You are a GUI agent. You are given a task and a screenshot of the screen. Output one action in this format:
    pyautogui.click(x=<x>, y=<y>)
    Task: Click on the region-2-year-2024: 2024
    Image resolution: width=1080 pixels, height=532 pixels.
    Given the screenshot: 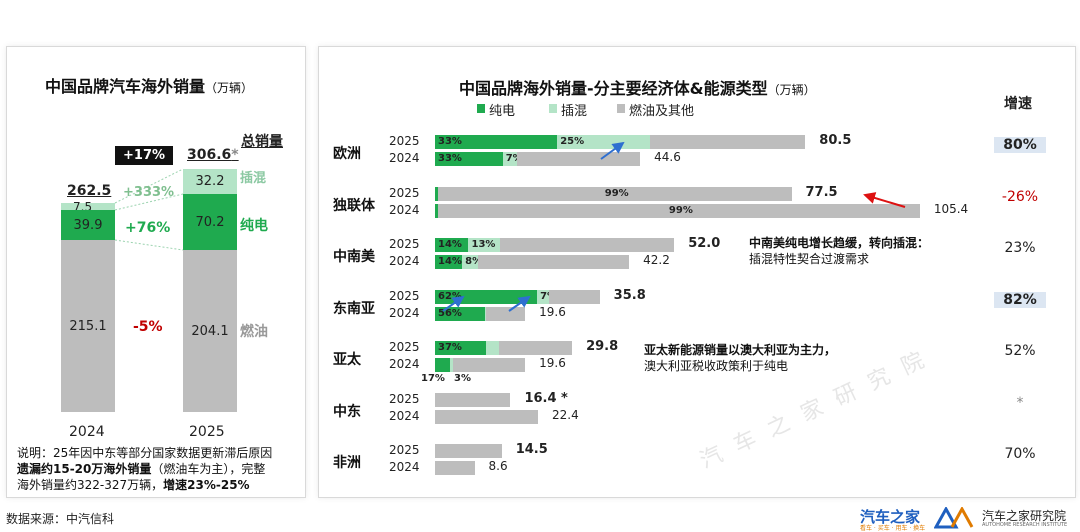 What is the action you would take?
    pyautogui.click(x=404, y=261)
    